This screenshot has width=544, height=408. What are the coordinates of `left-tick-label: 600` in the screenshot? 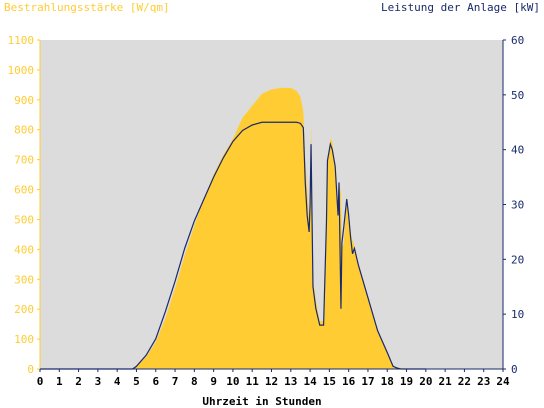 It's located at (24, 190).